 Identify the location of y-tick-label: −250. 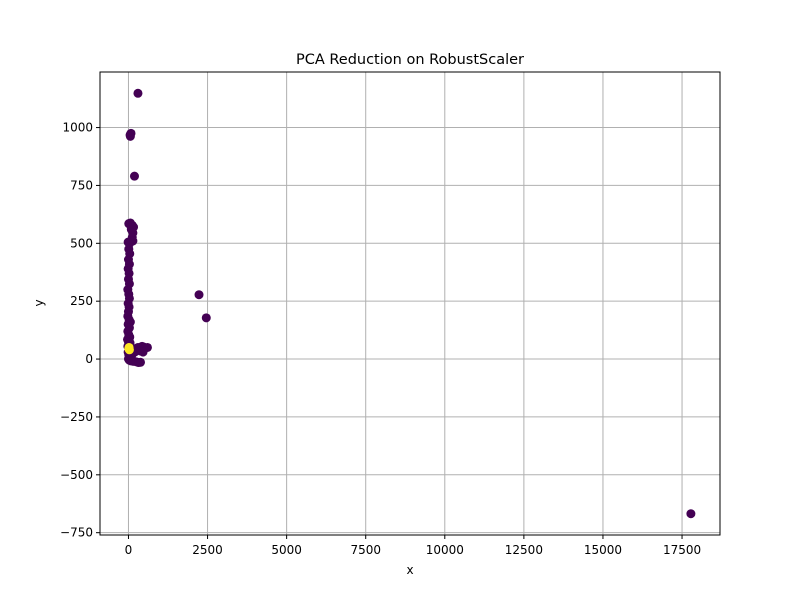
(76, 417).